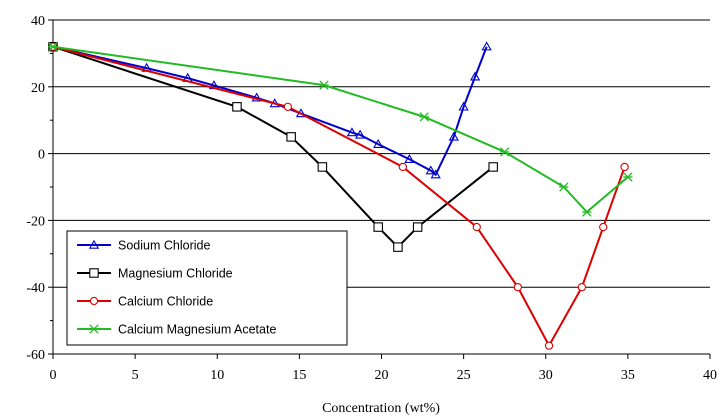 Image resolution: width=720 pixels, height=416 pixels. What do you see at coordinates (35, 288) in the screenshot?
I see `y-tick-label-4: -40` at bounding box center [35, 288].